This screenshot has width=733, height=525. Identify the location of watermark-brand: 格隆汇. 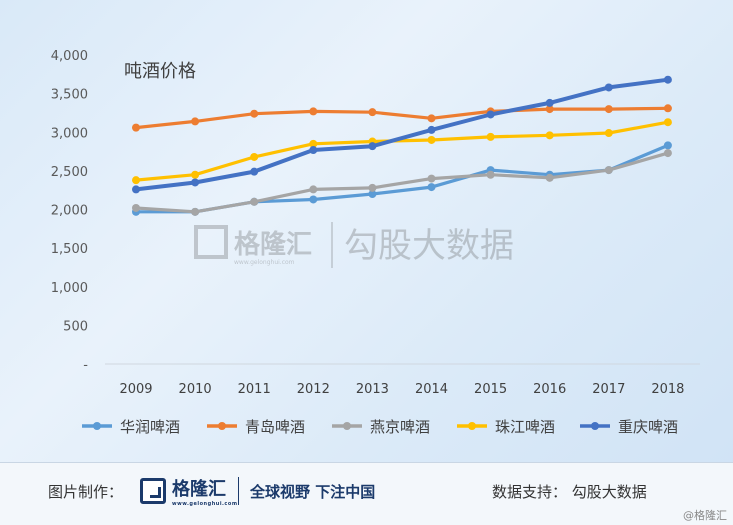
(273, 244).